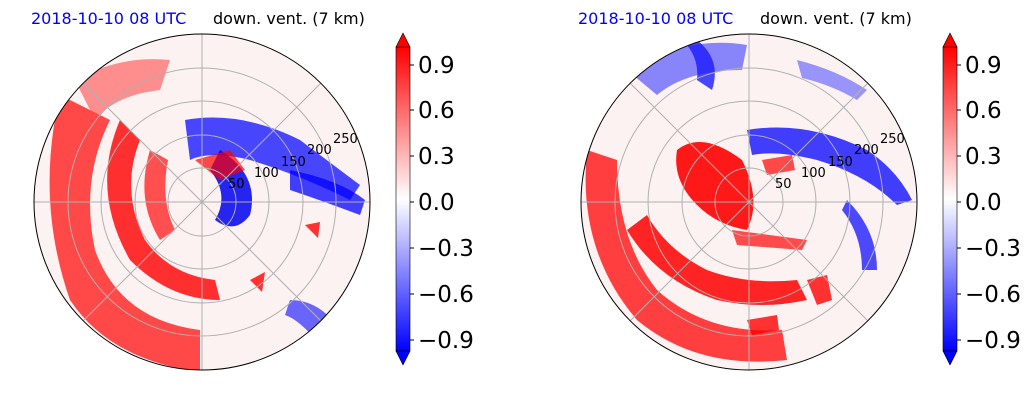 This screenshot has width=1036, height=401. I want to click on panel-left-variable-title: down. vent. (7 km), so click(289, 18).